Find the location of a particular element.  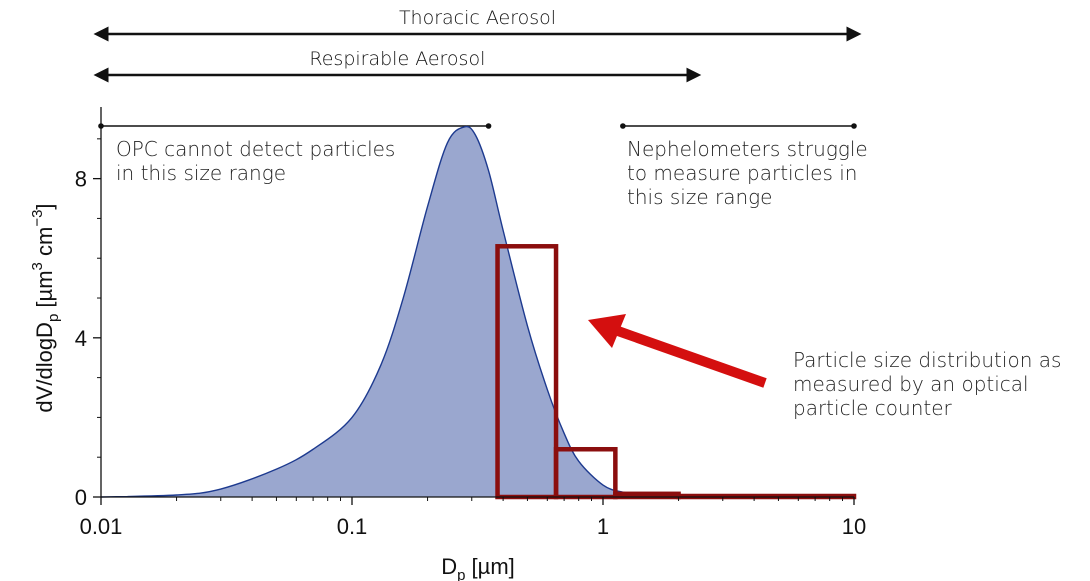

x-tick-label: 0.01 is located at coordinates (101, 526).